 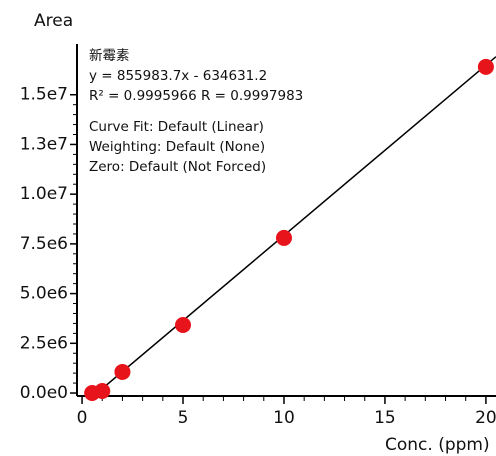 I want to click on annotation: 新霉素, so click(x=109, y=56).